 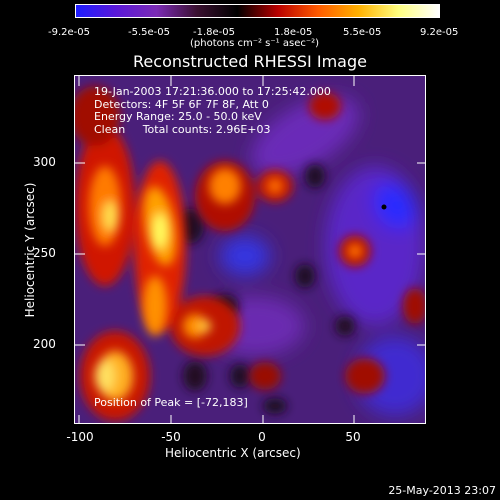 I want to click on x-tick-label: -100, so click(x=80, y=437).